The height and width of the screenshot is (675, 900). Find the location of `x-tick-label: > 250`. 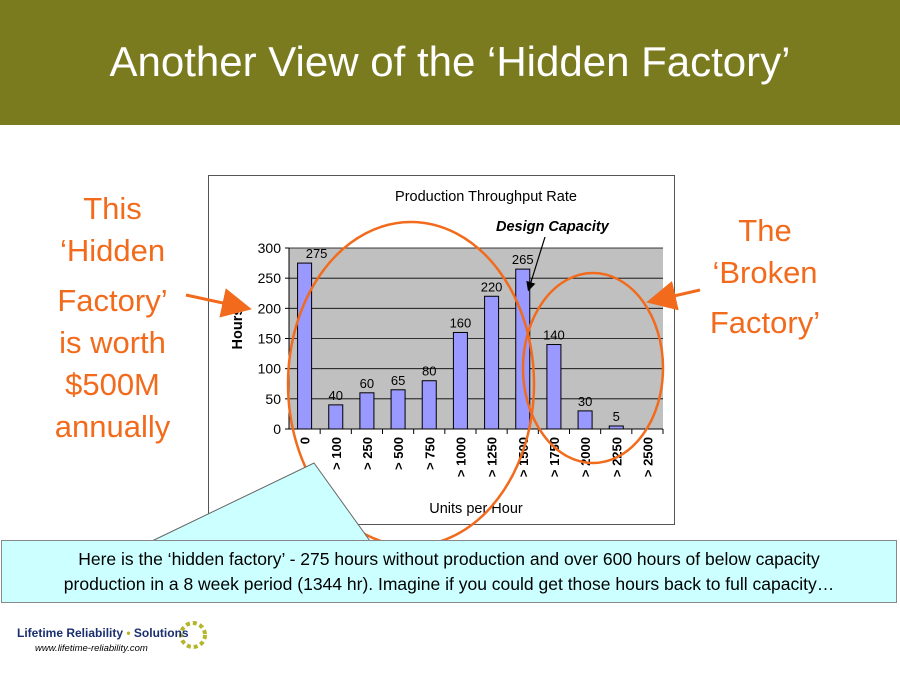

x-tick-label: > 250 is located at coordinates (367, 453).